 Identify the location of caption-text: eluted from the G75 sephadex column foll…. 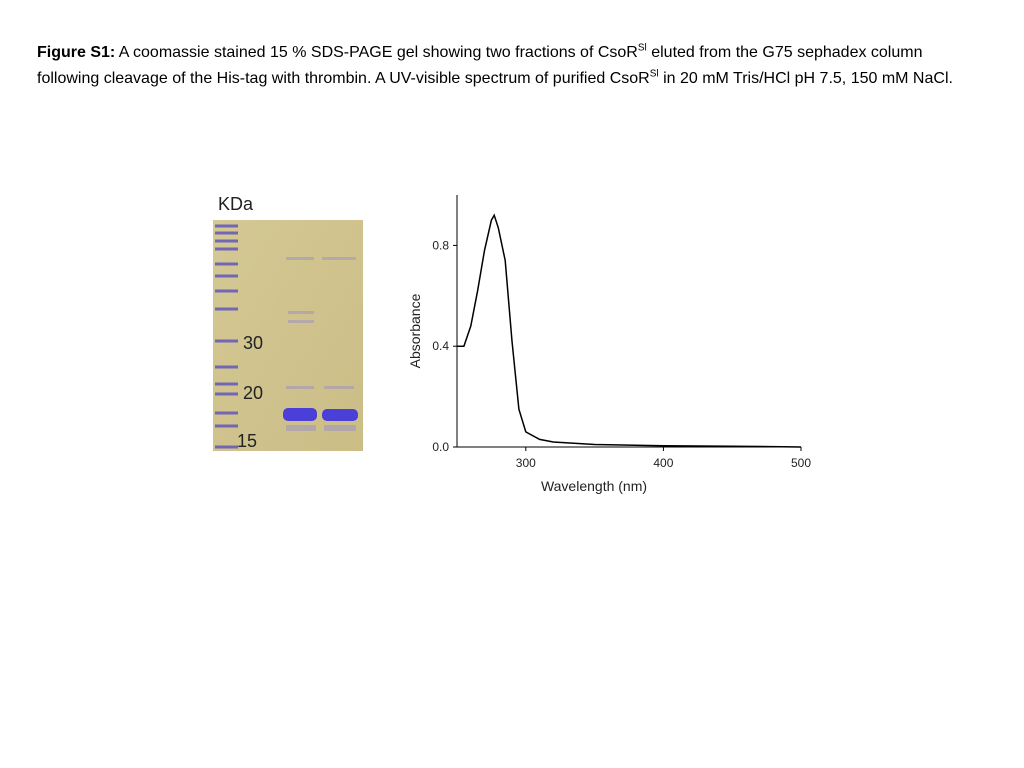
(480, 65).